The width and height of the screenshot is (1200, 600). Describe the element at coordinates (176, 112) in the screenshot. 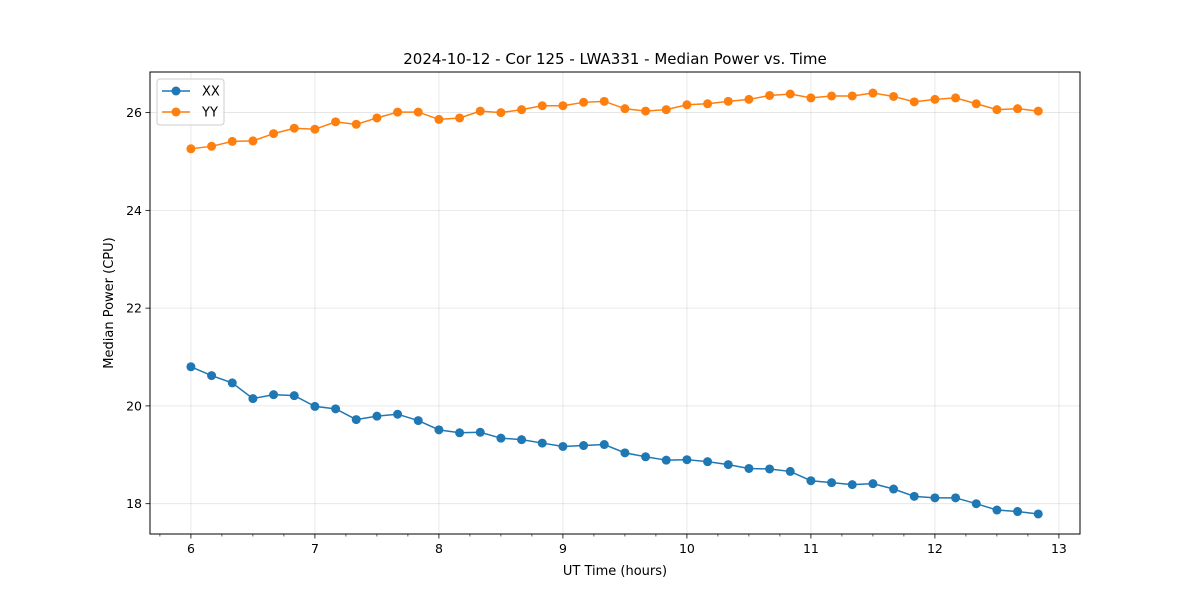

I see `legend-marker-yy` at that location.